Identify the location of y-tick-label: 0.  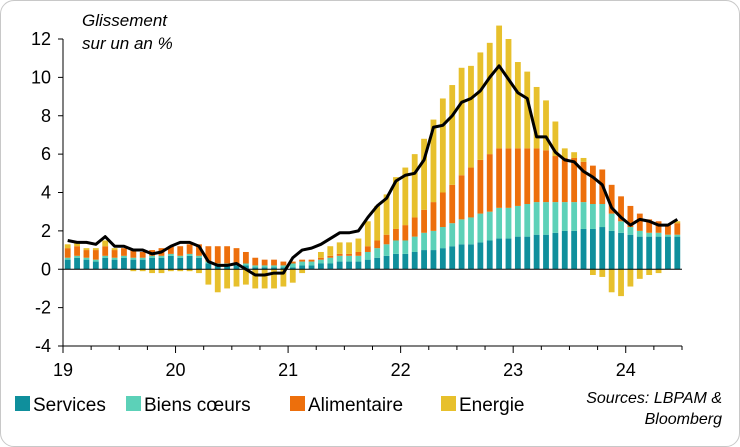
(46, 269).